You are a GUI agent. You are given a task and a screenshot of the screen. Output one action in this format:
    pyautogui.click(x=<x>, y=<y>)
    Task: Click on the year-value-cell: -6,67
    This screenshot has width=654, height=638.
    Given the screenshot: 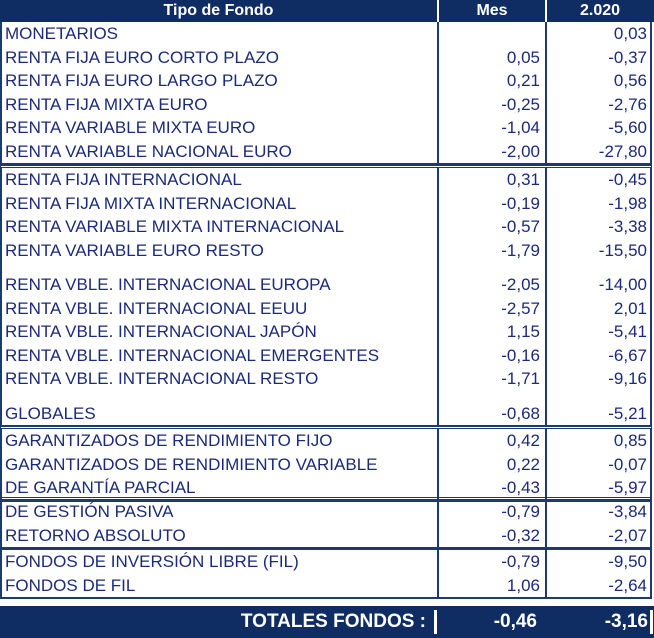 What is the action you would take?
    pyautogui.click(x=627, y=355)
    